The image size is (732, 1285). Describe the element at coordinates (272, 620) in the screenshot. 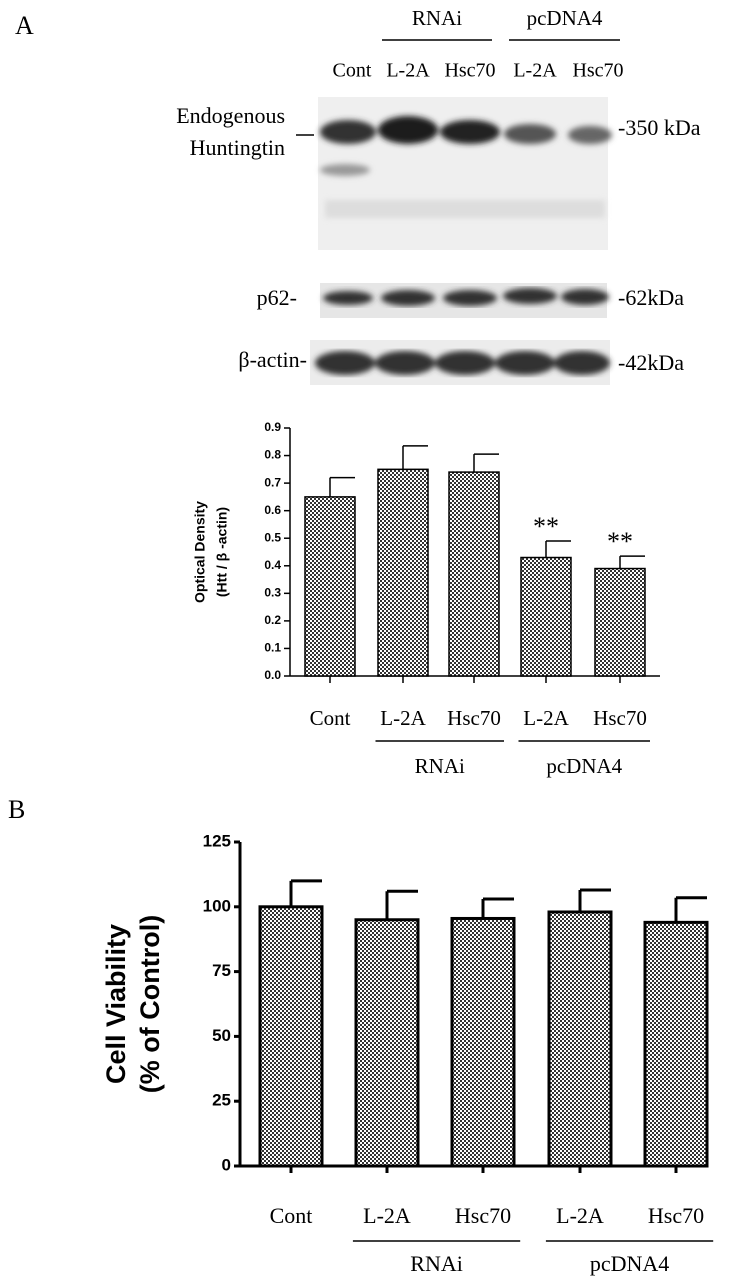

I see `y-tick-label: 0.2` at that location.